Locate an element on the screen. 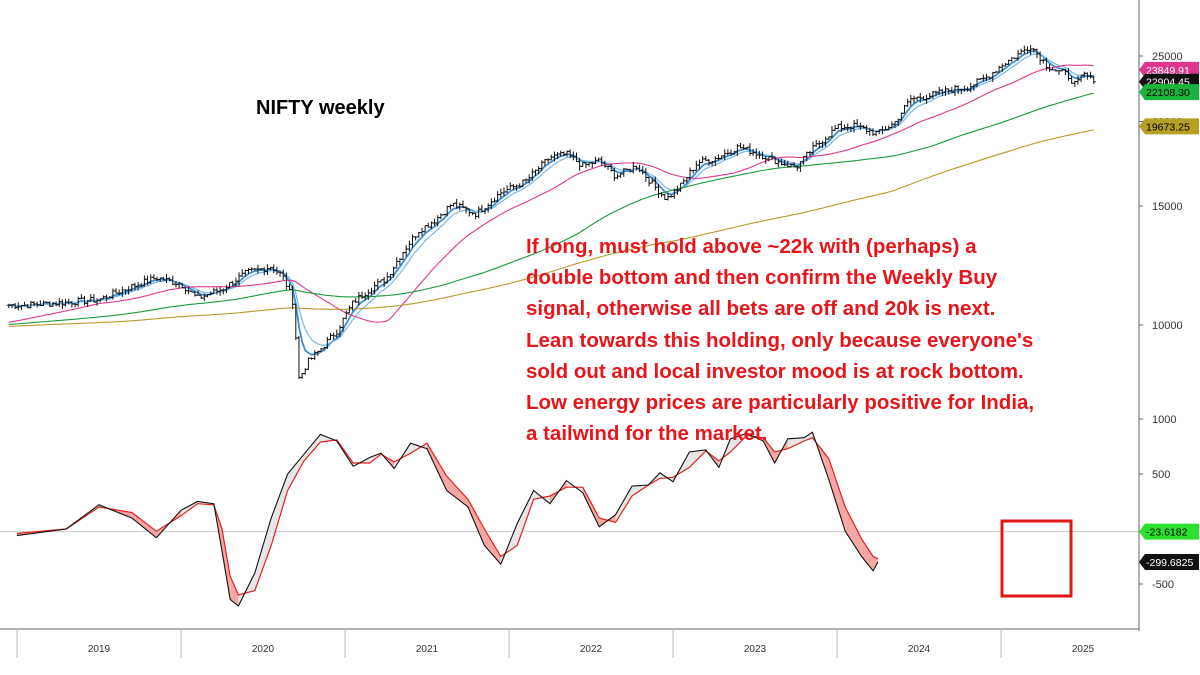 This screenshot has height=675, width=1200. x-tick-label: 2022 is located at coordinates (591, 649).